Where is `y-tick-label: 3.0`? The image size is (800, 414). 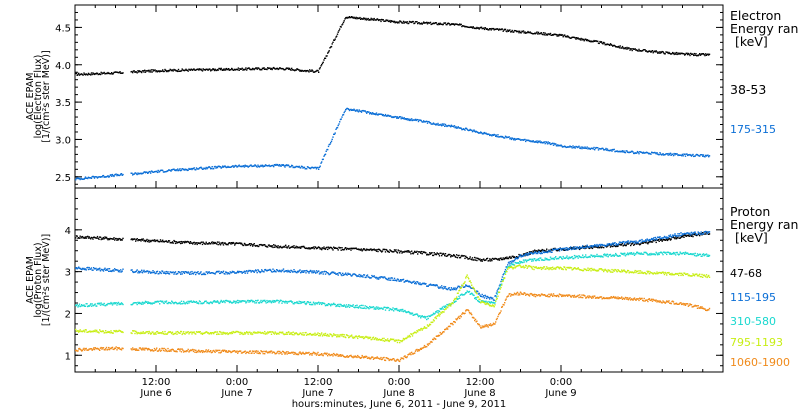 y-tick-label: 3.0 is located at coordinates (63, 140).